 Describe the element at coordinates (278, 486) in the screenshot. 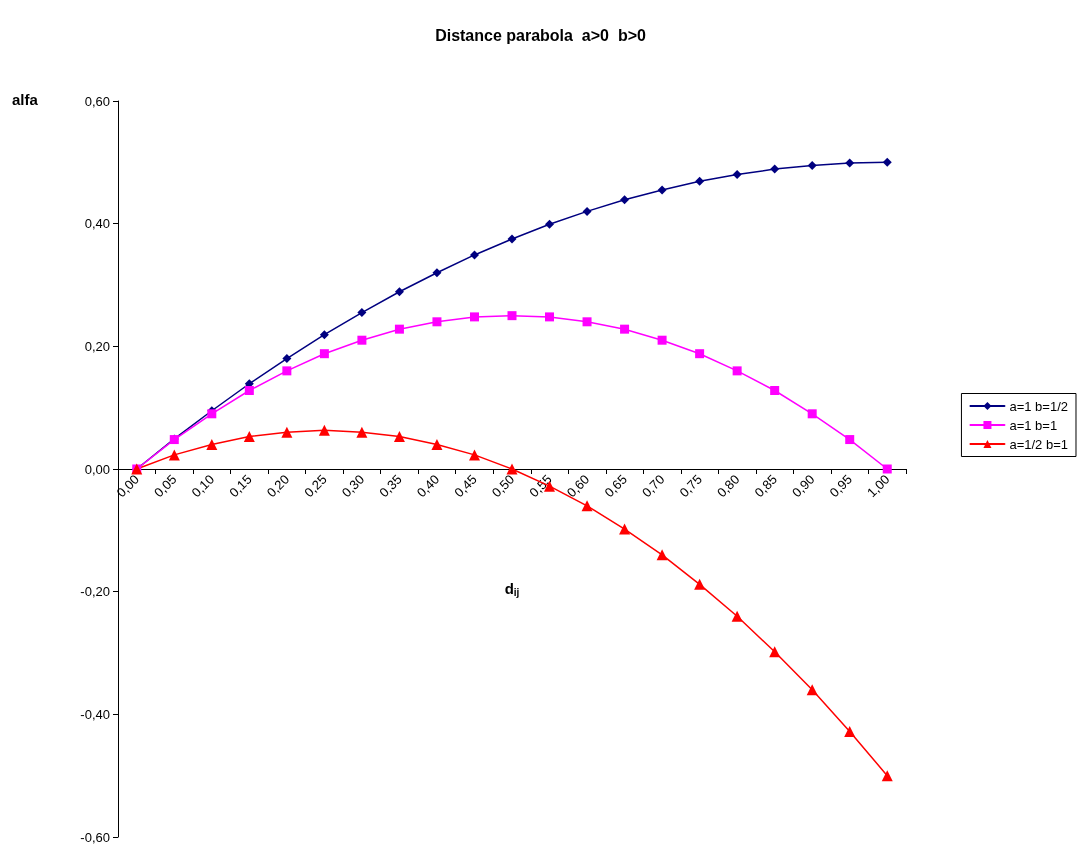

I see `x-tick-label: 0,20` at that location.